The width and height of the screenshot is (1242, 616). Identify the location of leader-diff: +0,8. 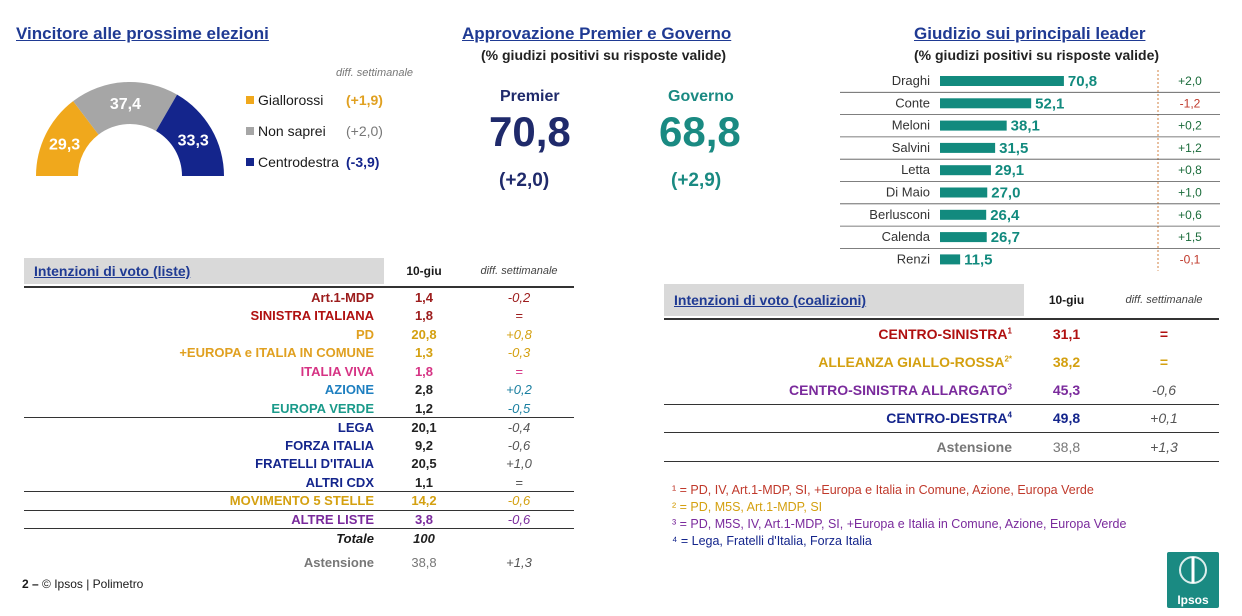
(1190, 170).